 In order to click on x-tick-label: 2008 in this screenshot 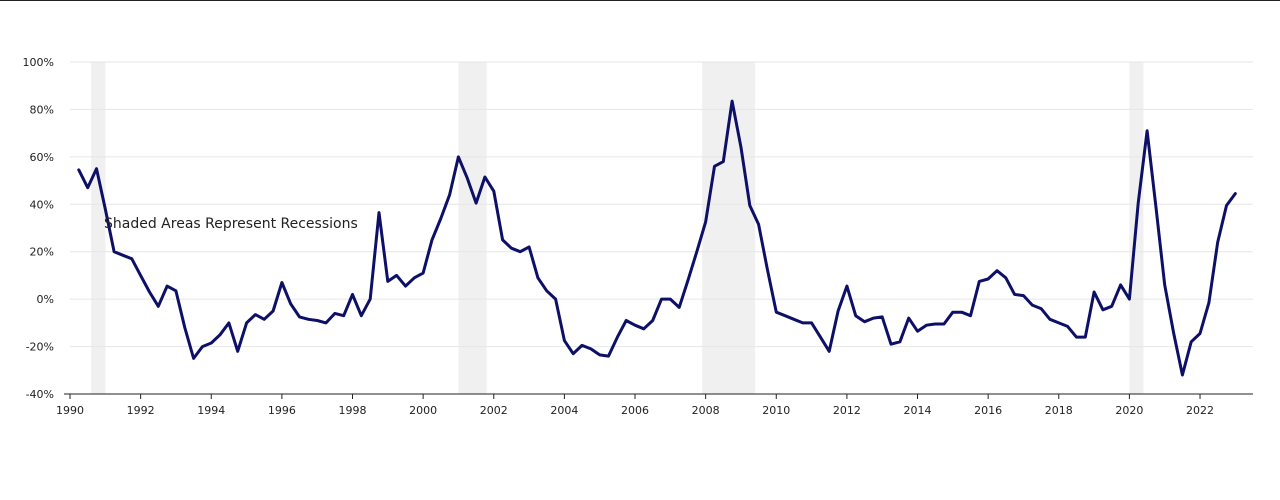, I will do `click(706, 410)`.